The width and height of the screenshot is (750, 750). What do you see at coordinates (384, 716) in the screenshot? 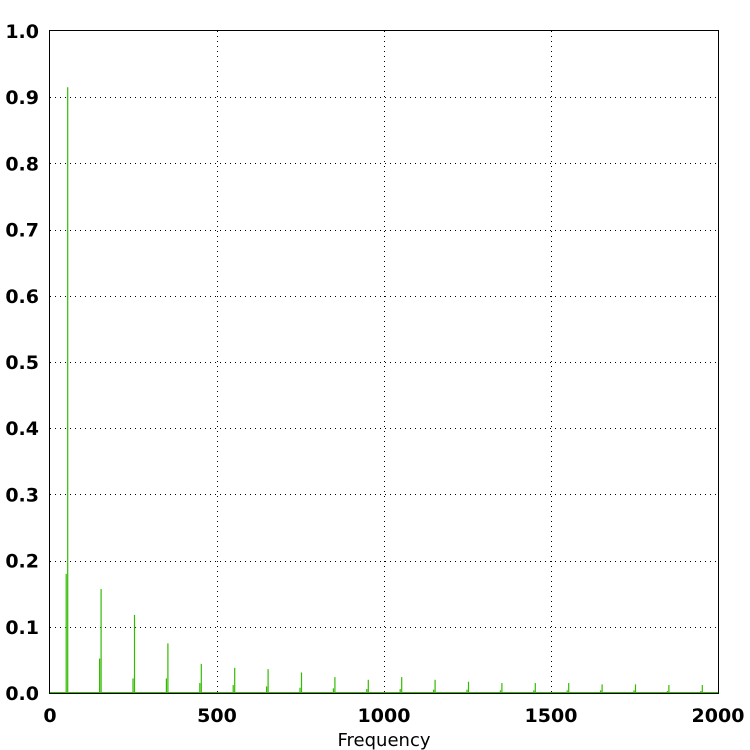
I see `x-tick-label: 1000` at bounding box center [384, 716].